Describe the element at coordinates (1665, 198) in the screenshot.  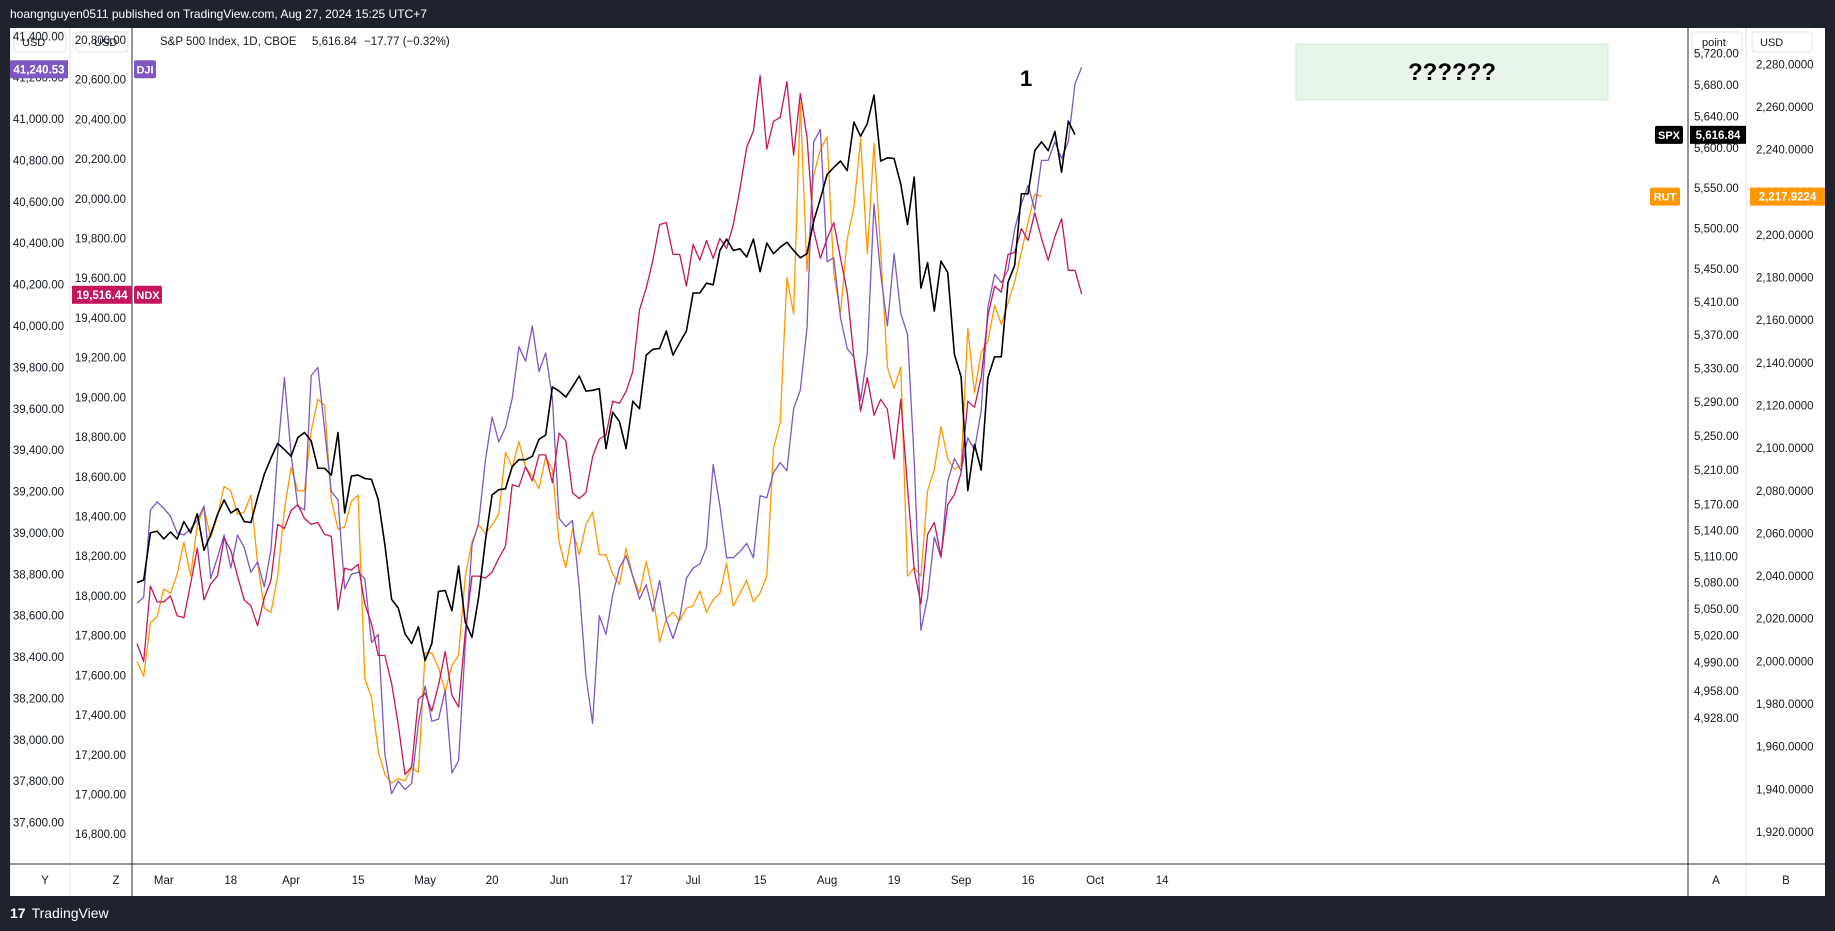
I see `badge-symbol-rut: RUT` at that location.